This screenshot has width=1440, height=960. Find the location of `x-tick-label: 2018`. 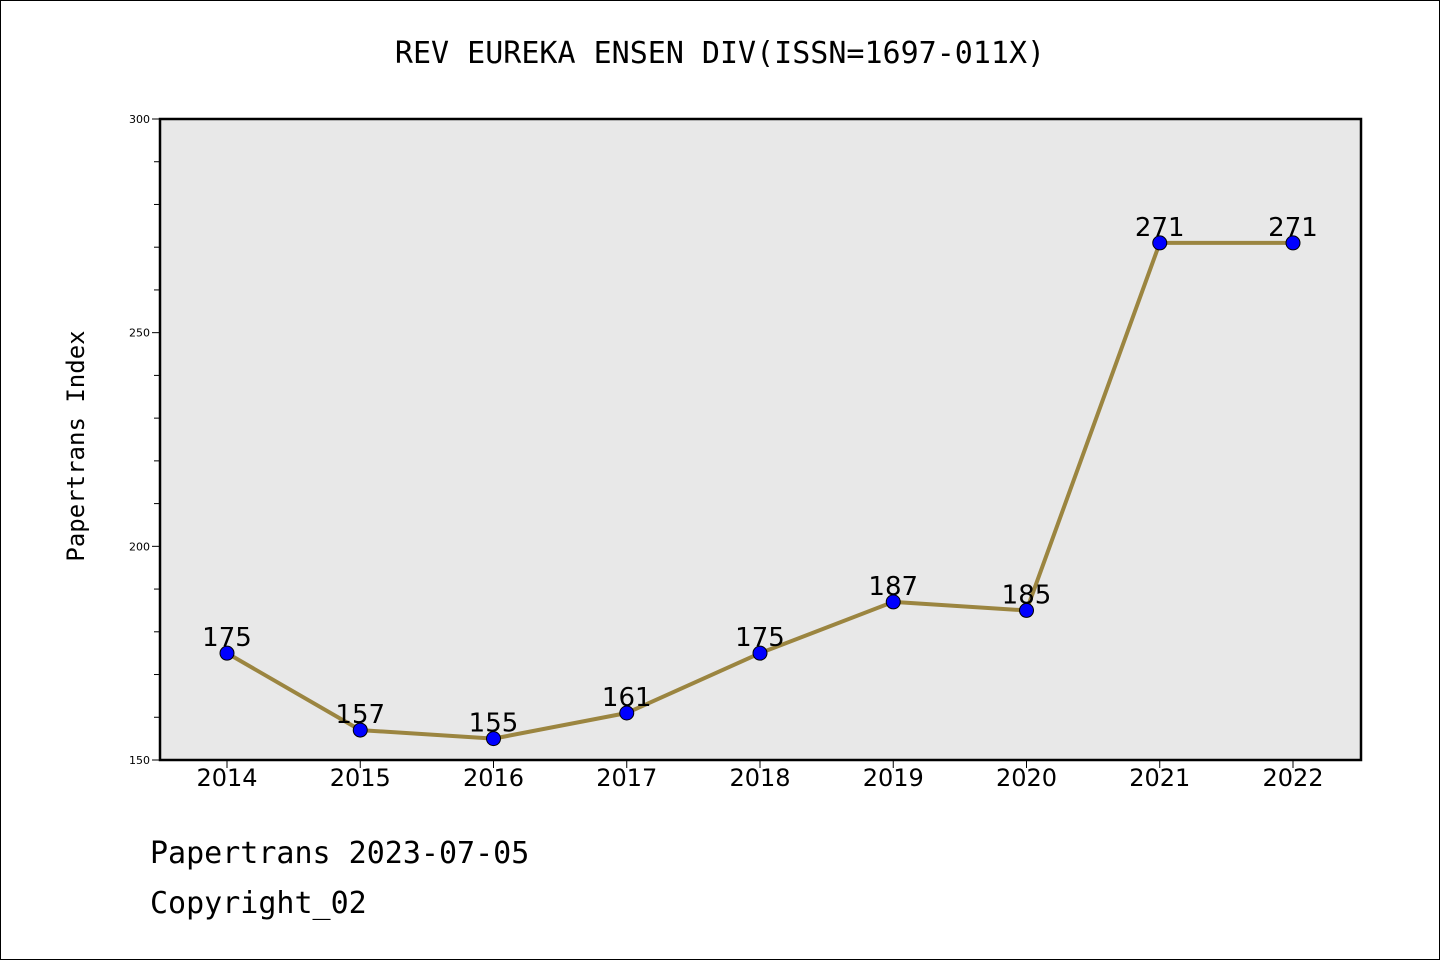

x-tick-label: 2018 is located at coordinates (759, 778).